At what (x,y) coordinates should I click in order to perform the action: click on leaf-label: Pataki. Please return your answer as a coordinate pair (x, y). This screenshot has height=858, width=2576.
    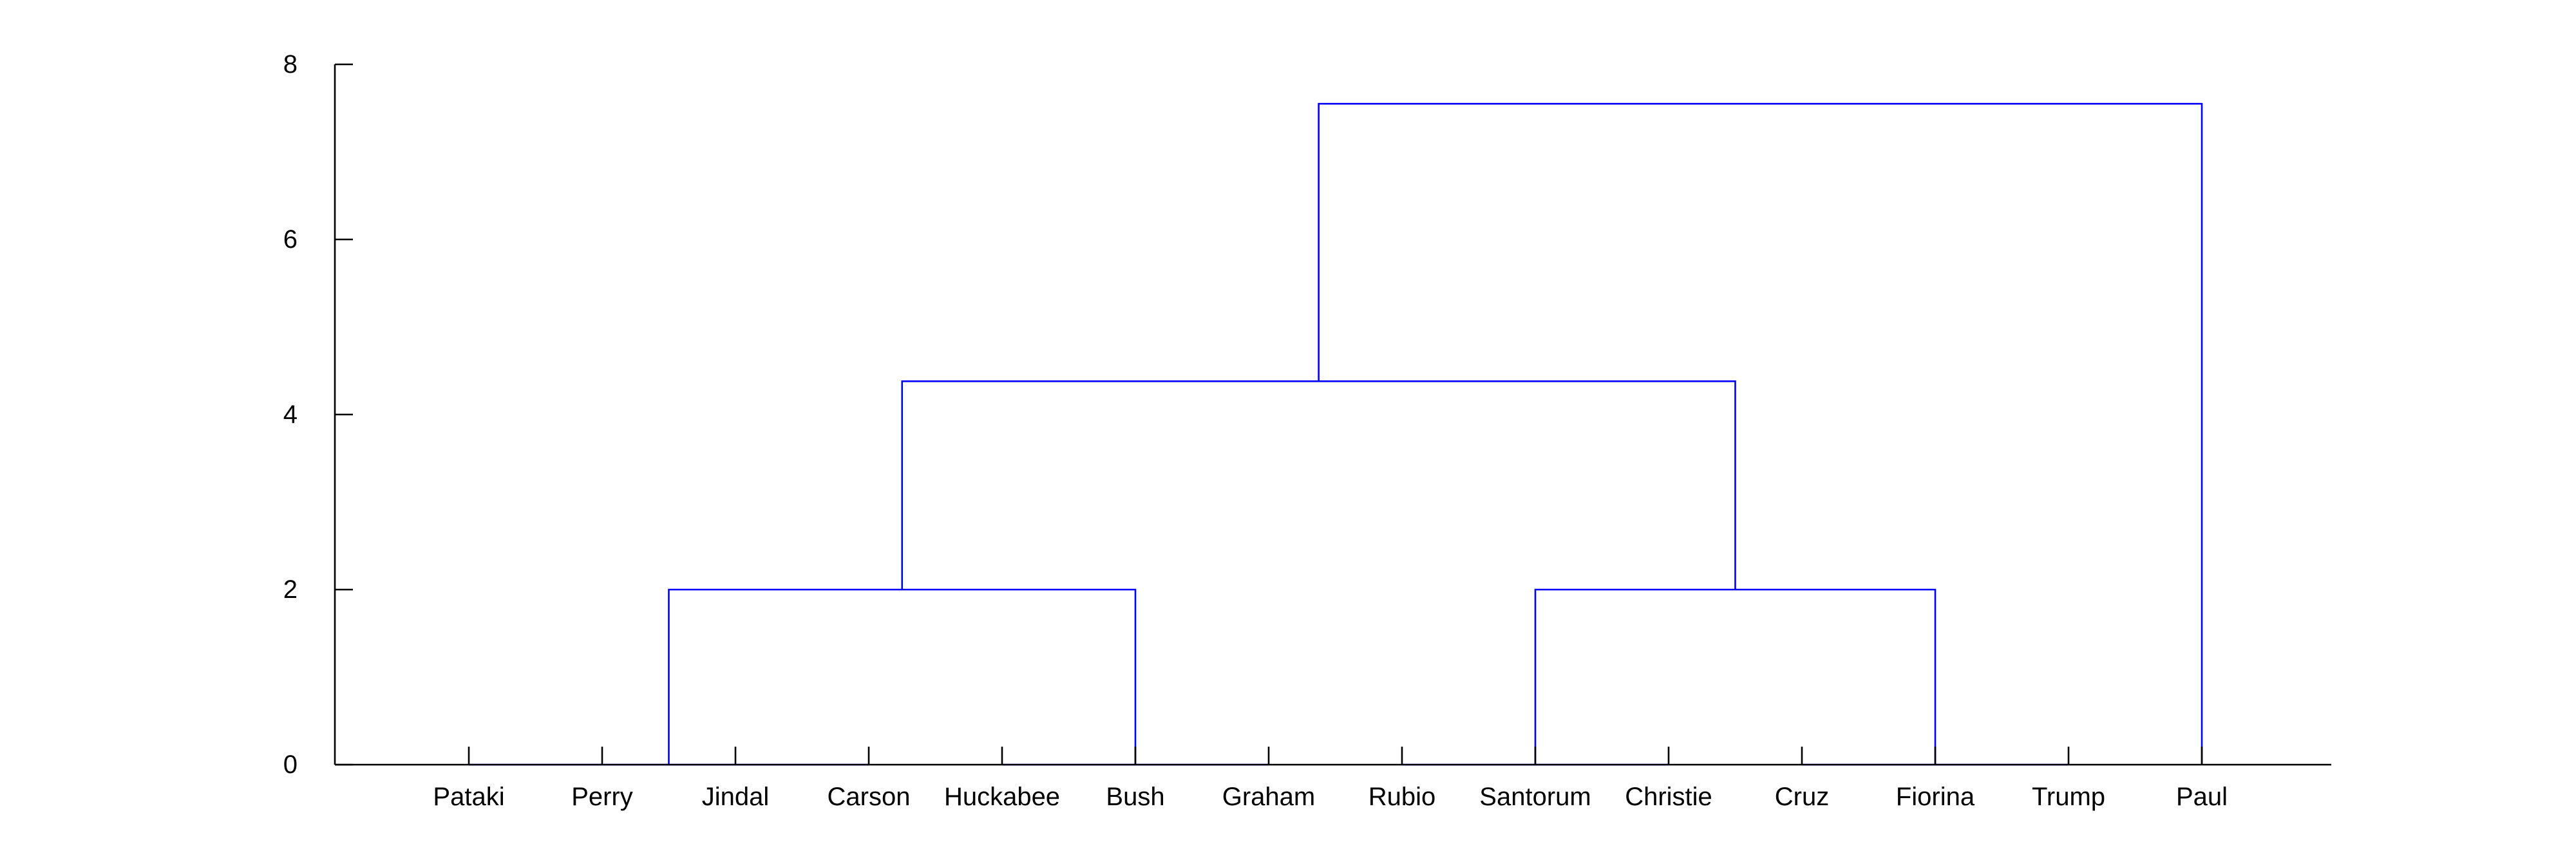
    Looking at the image, I should click on (468, 797).